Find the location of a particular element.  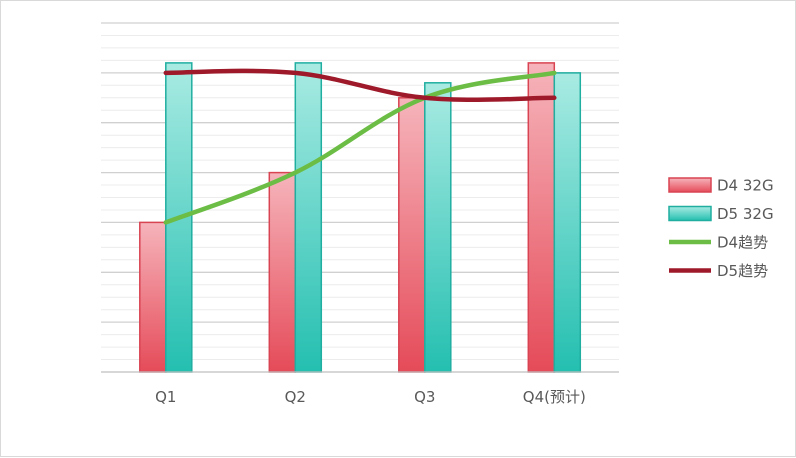

legend-swatch-d4-32g is located at coordinates (690, 185).